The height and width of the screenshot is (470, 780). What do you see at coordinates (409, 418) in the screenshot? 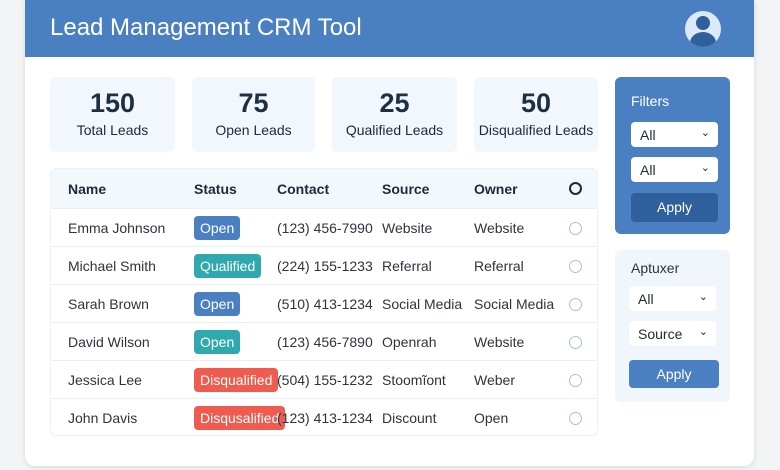
I see `lead-source: Discount` at bounding box center [409, 418].